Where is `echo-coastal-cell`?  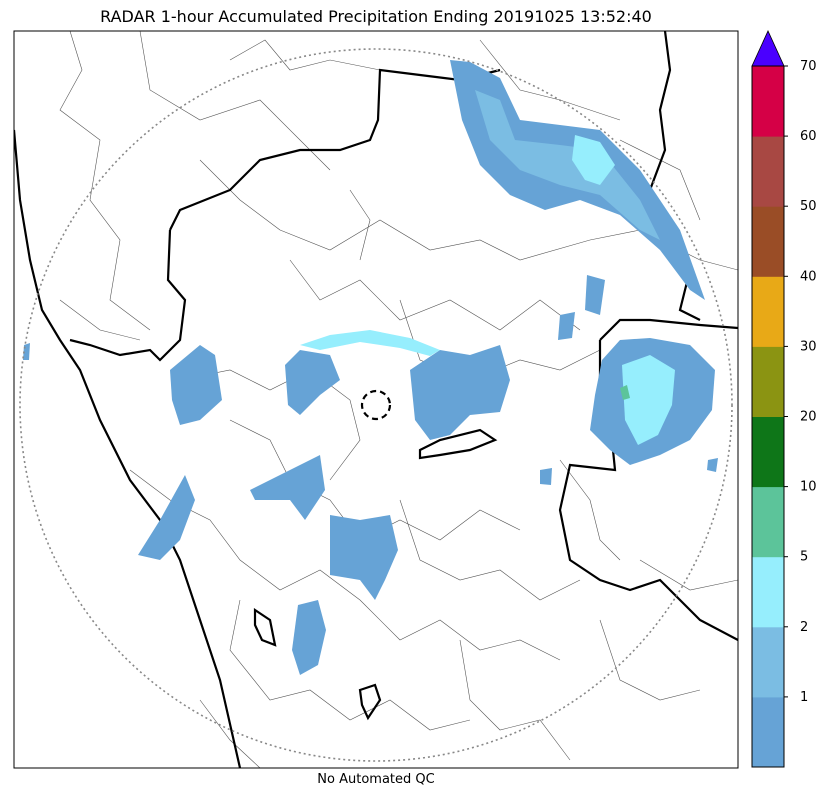
echo-coastal-cell is located at coordinates (166, 517).